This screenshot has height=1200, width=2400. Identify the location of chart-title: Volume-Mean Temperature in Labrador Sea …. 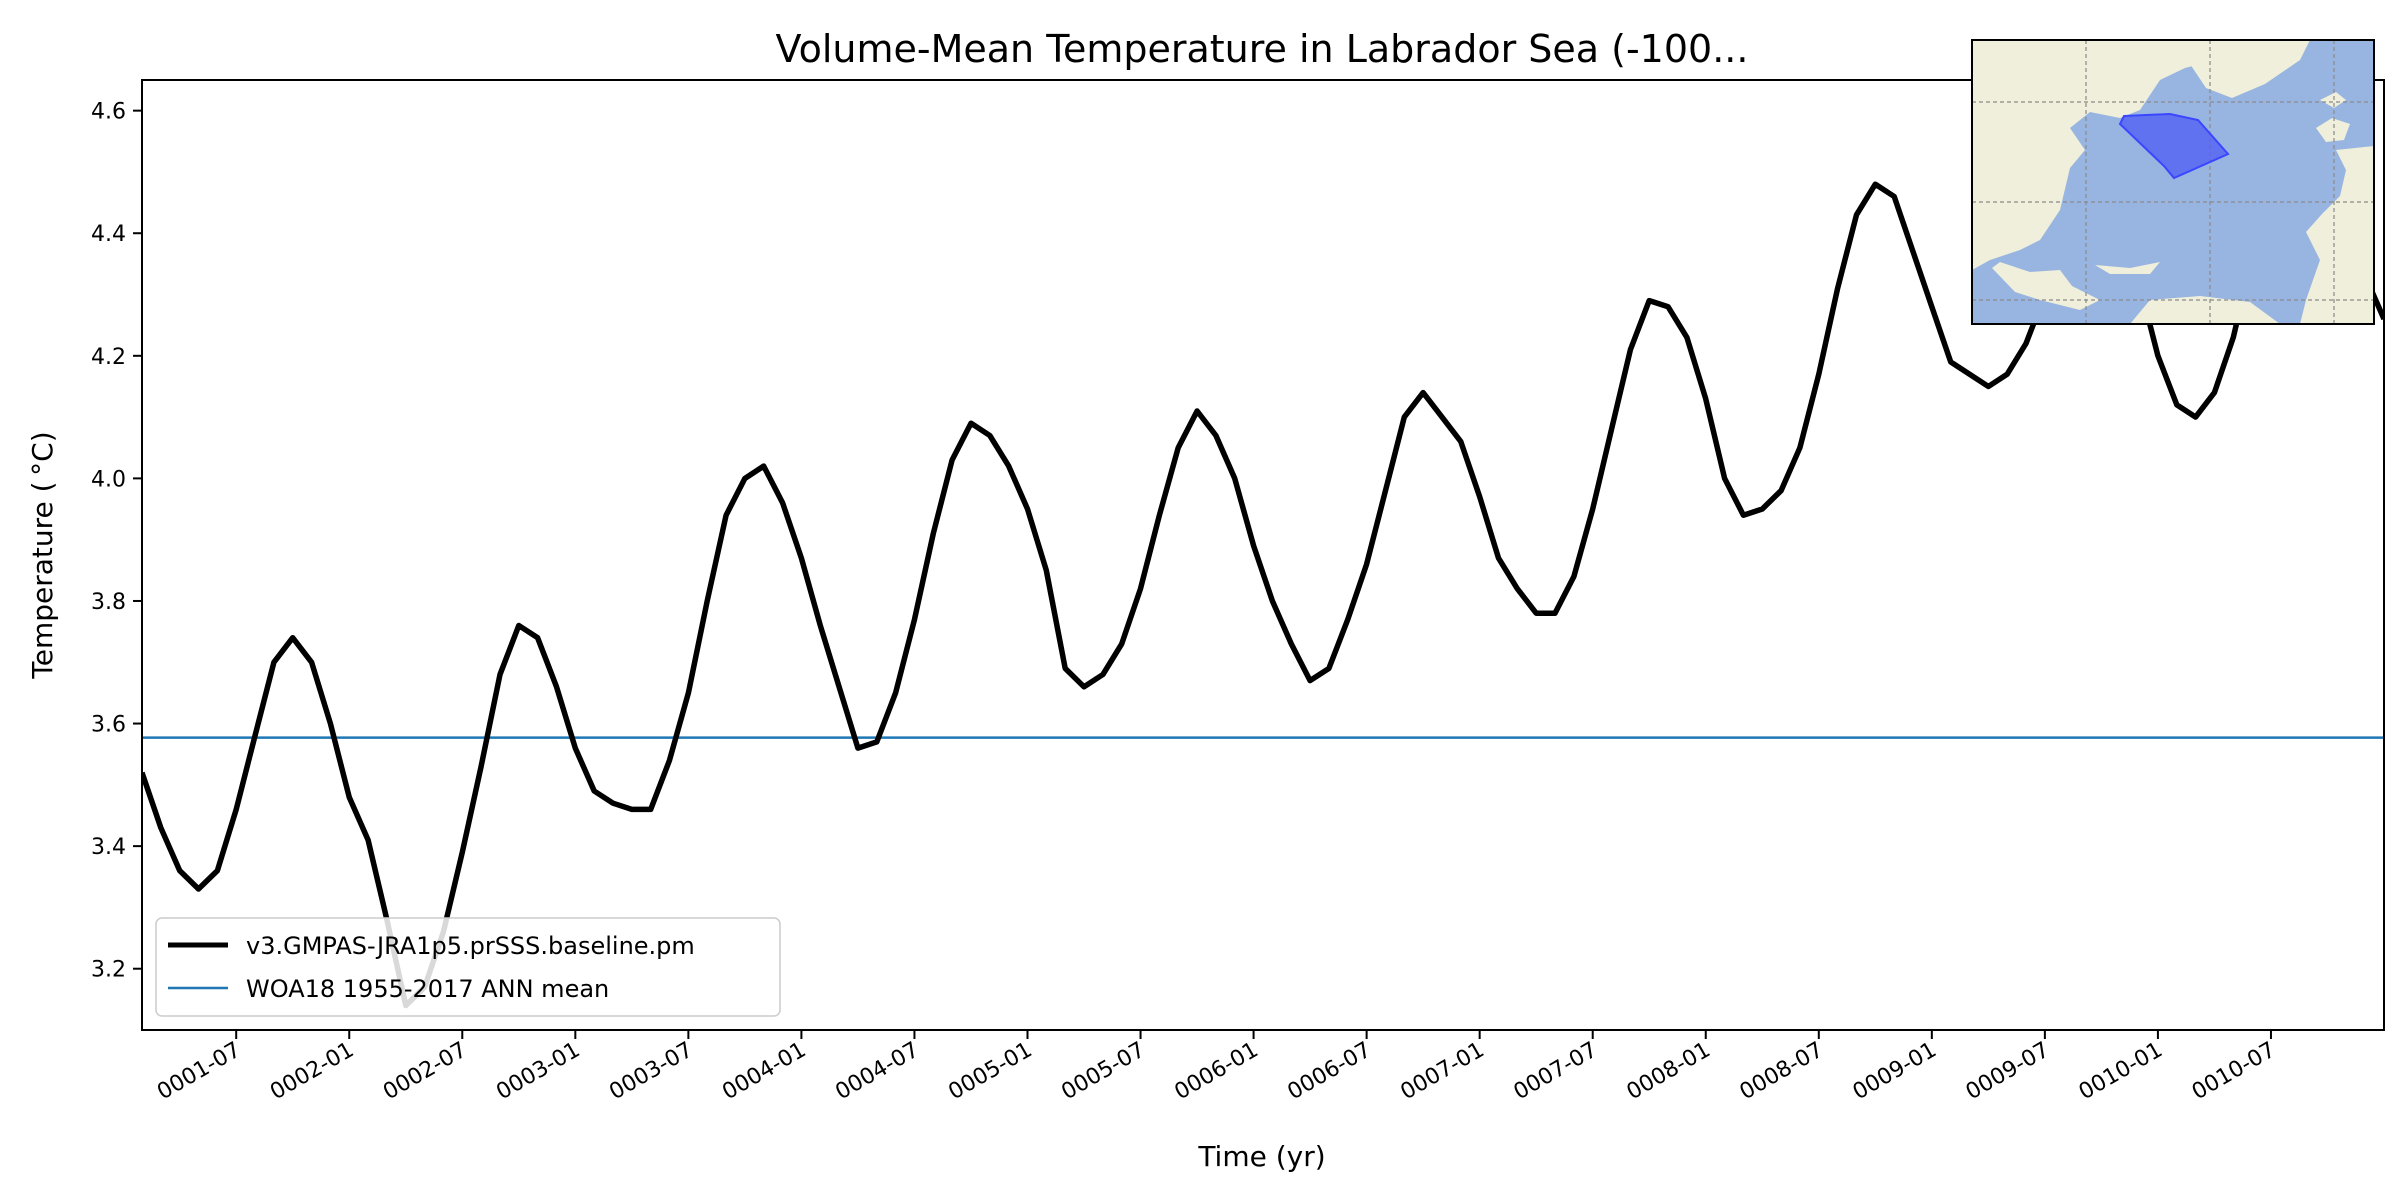
(1262, 49).